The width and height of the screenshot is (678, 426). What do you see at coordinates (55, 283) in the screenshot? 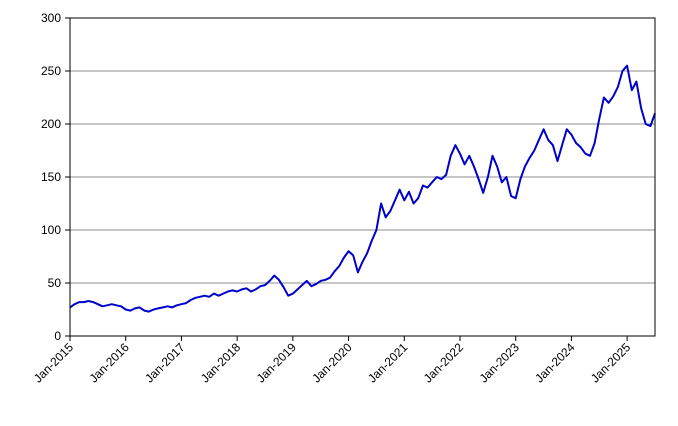
I see `y-tick-label: 50` at bounding box center [55, 283].